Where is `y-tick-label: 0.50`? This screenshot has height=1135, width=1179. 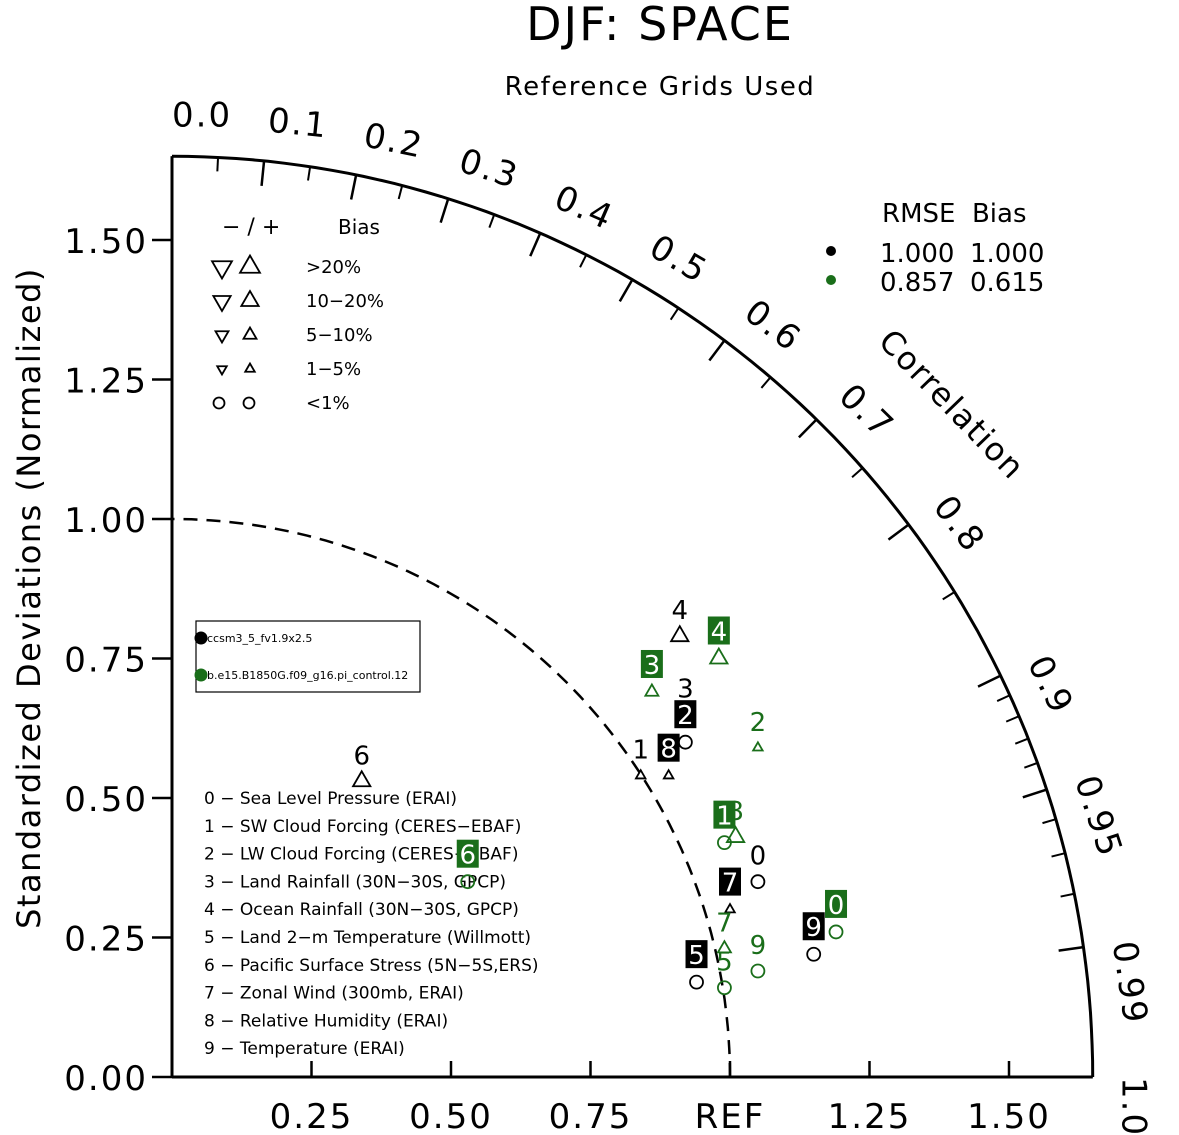
y-tick-label: 0.50 is located at coordinates (106, 800).